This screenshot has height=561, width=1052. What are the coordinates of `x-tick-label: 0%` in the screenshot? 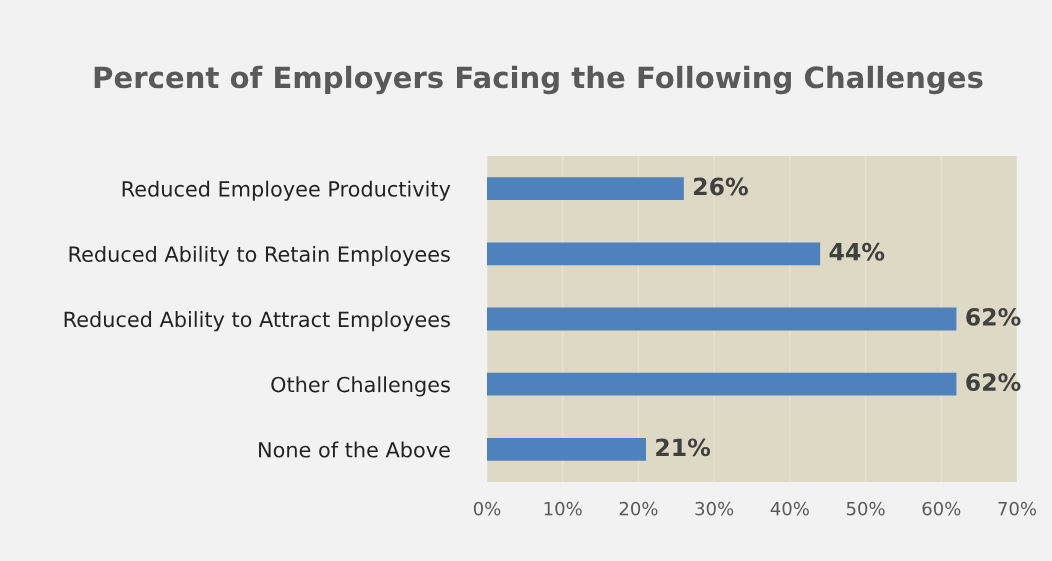 It's located at (487, 508).